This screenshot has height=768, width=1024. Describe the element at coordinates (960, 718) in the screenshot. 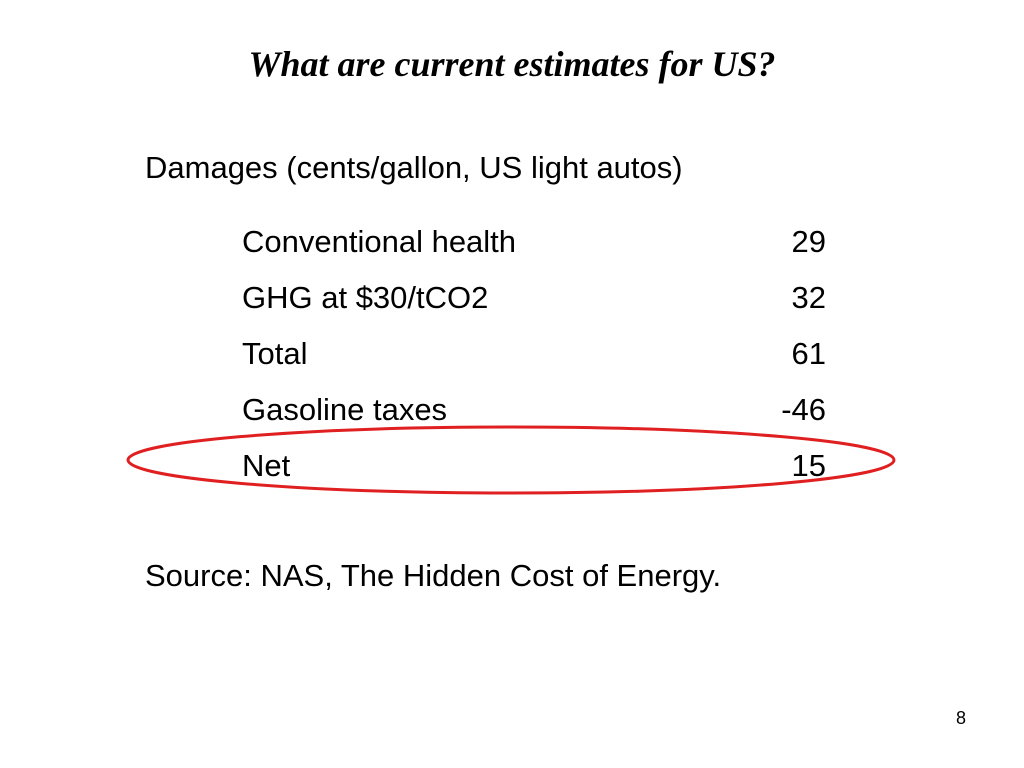

I see `page-number: 8` at that location.